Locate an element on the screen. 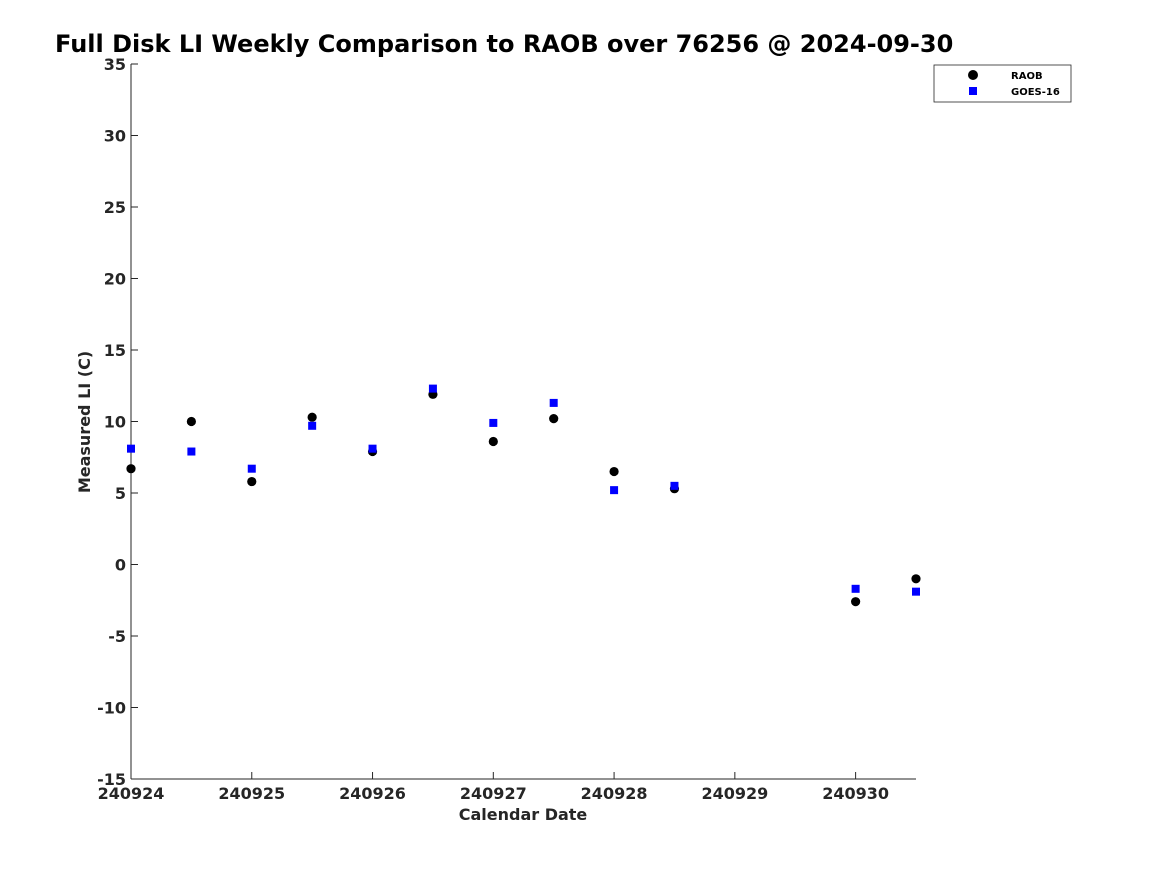  y-tick-label: 30 is located at coordinates (115, 136).